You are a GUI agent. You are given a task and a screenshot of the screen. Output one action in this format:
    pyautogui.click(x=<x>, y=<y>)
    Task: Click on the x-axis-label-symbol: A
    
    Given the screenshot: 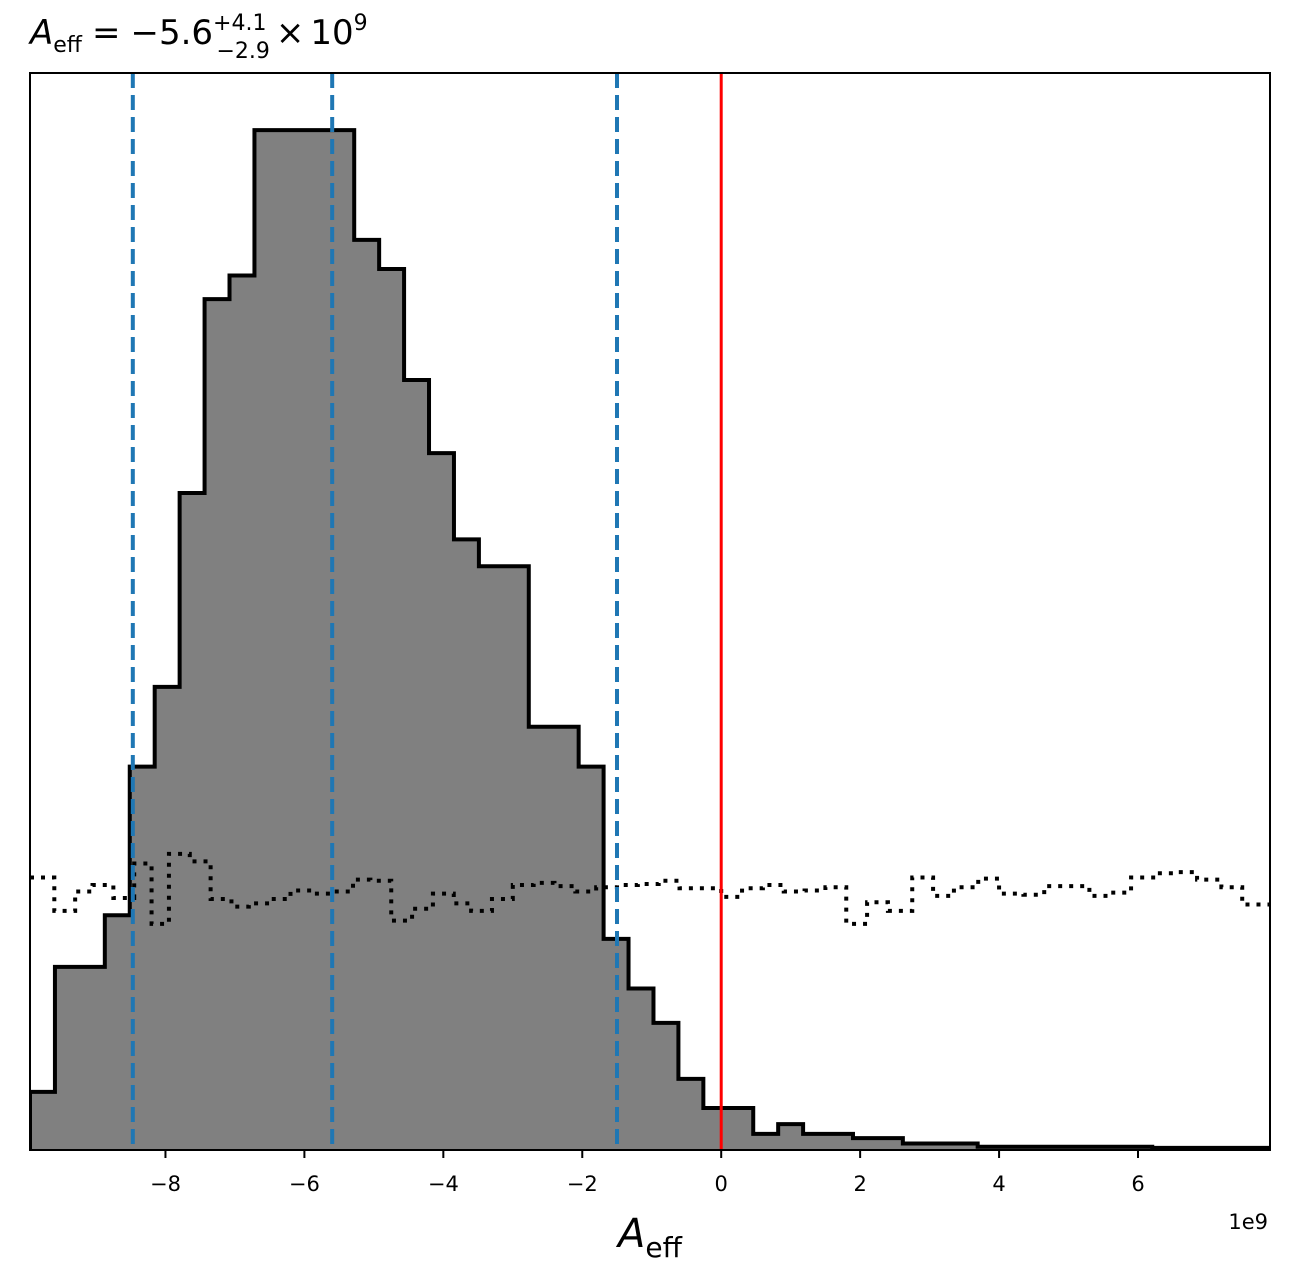 What is the action you would take?
    pyautogui.click(x=630, y=1234)
    